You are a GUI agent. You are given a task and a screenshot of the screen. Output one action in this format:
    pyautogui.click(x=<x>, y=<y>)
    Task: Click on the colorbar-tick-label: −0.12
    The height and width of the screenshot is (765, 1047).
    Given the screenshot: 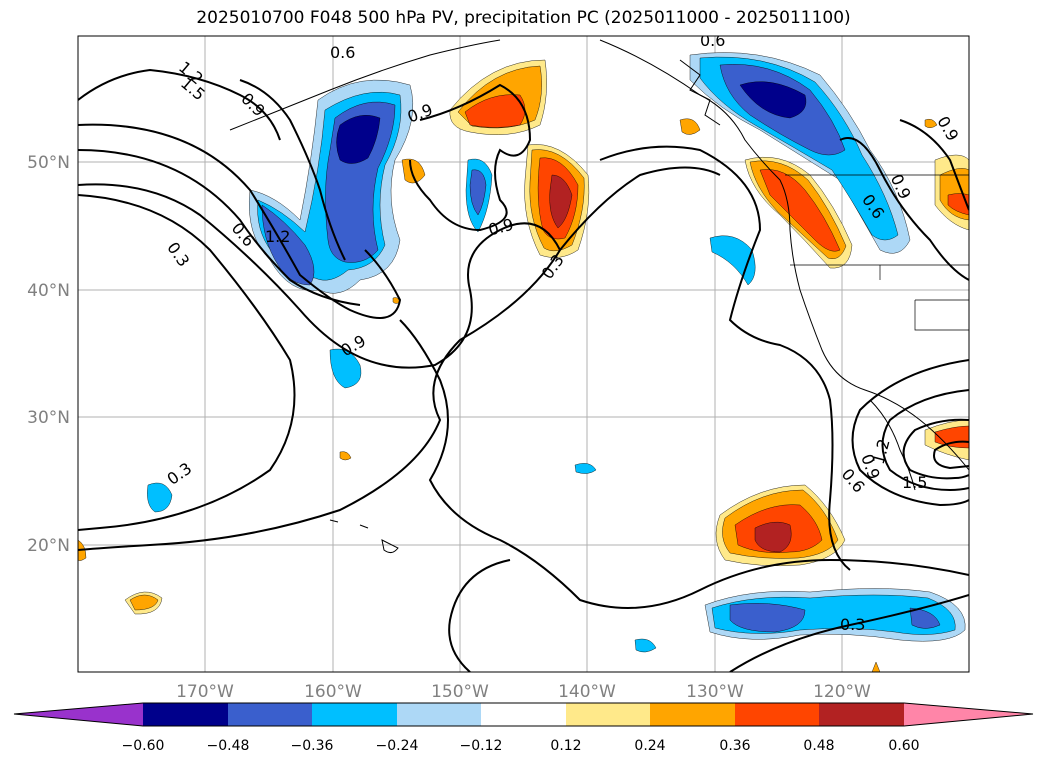 What is the action you would take?
    pyautogui.click(x=481, y=746)
    